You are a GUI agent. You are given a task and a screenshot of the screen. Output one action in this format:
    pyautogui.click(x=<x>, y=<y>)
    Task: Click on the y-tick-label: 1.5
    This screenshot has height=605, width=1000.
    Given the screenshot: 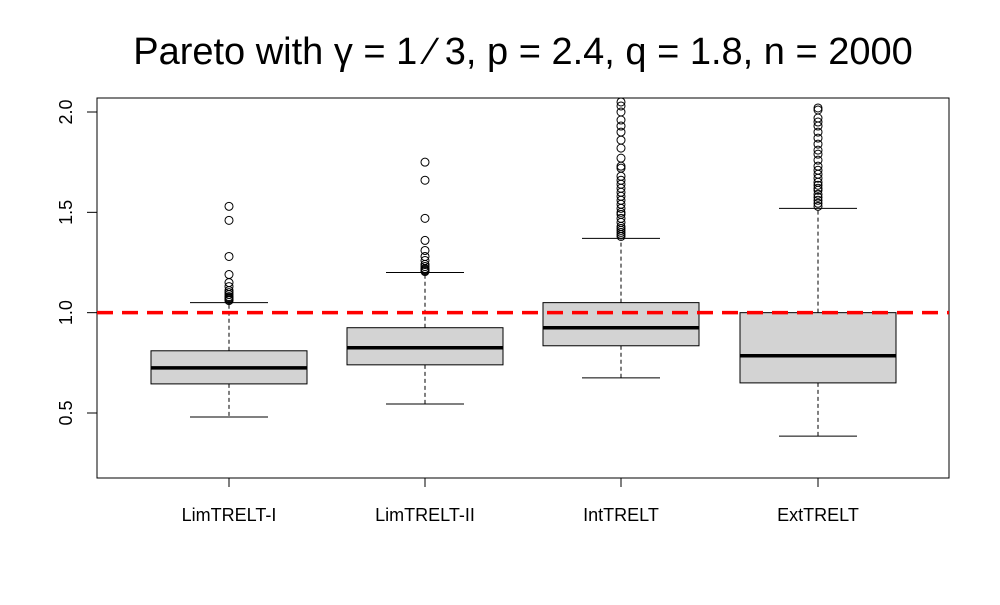 What is the action you would take?
    pyautogui.click(x=66, y=212)
    